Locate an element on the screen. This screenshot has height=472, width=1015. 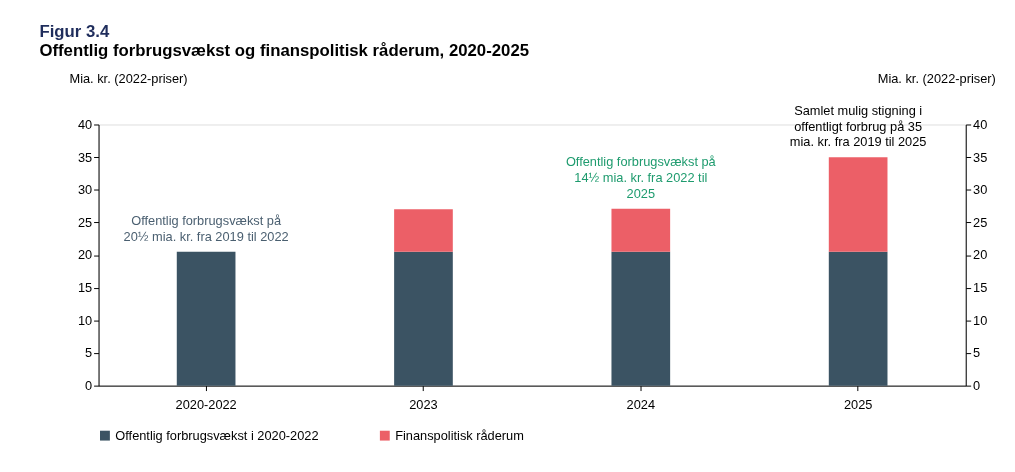
x-tick-label: 2020-2022 is located at coordinates (206, 404).